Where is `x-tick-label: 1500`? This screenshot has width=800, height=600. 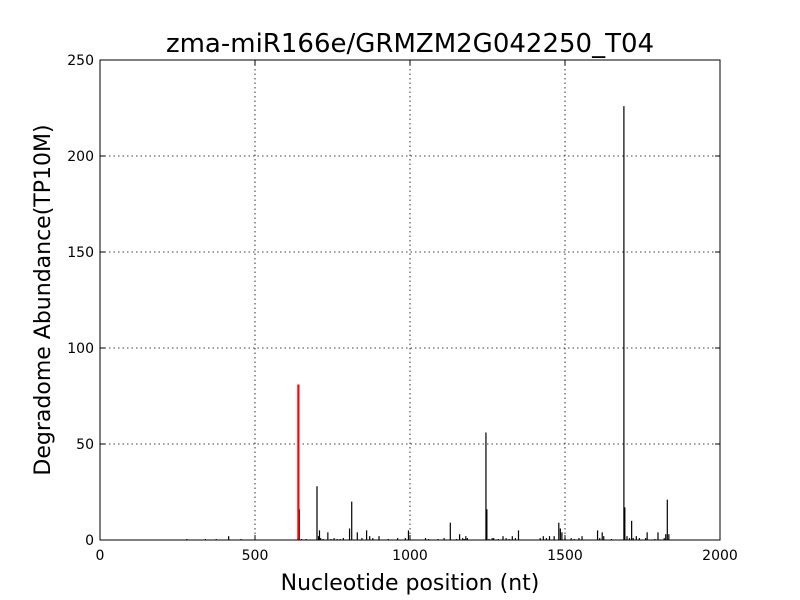 x-tick-label: 1500 is located at coordinates (565, 556).